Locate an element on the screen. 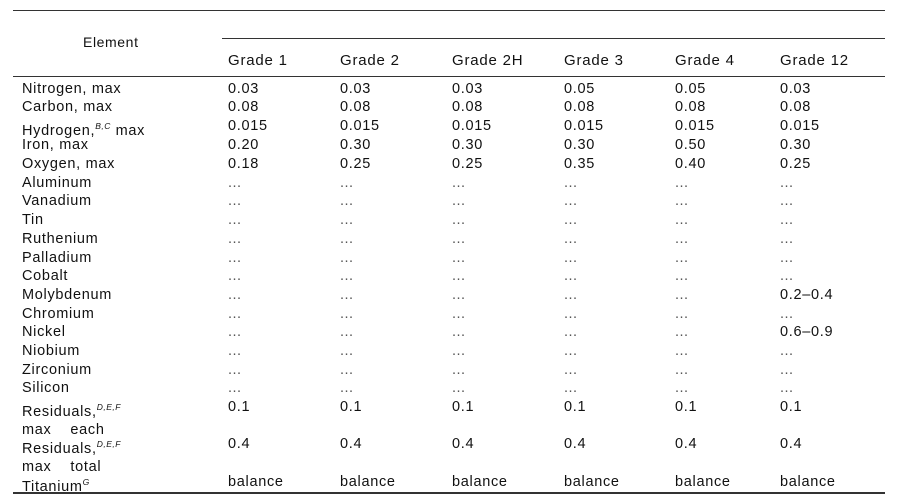 The width and height of the screenshot is (900, 500). element-label: Hydrogen,B,C max is located at coordinates (83, 128).